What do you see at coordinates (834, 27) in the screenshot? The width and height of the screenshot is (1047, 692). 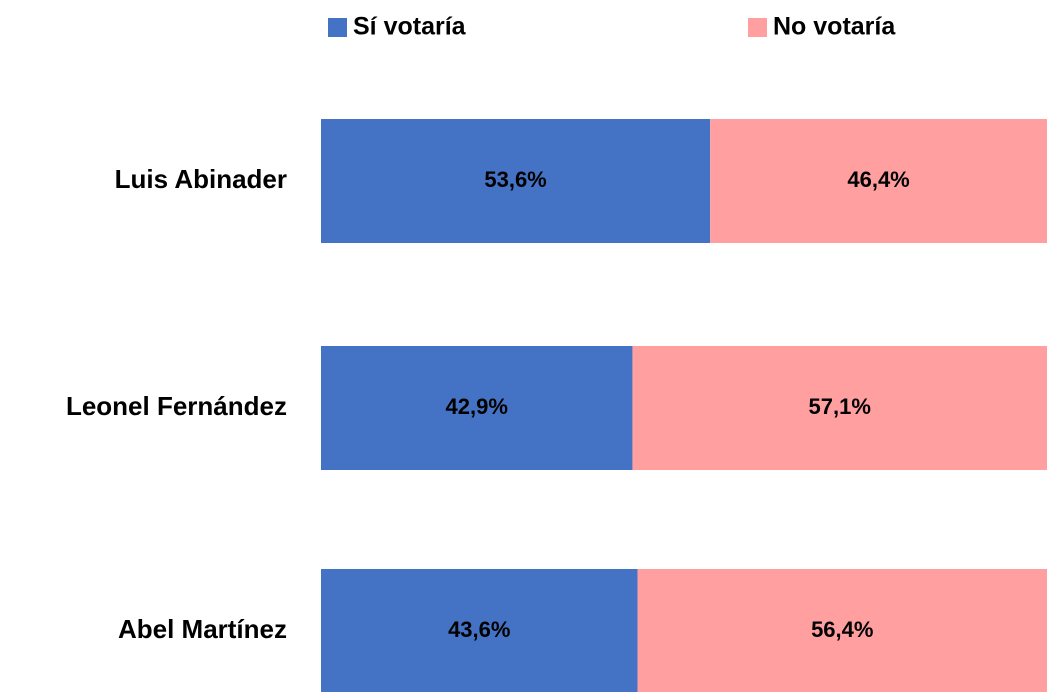 I see `legend-label: No votaría` at bounding box center [834, 27].